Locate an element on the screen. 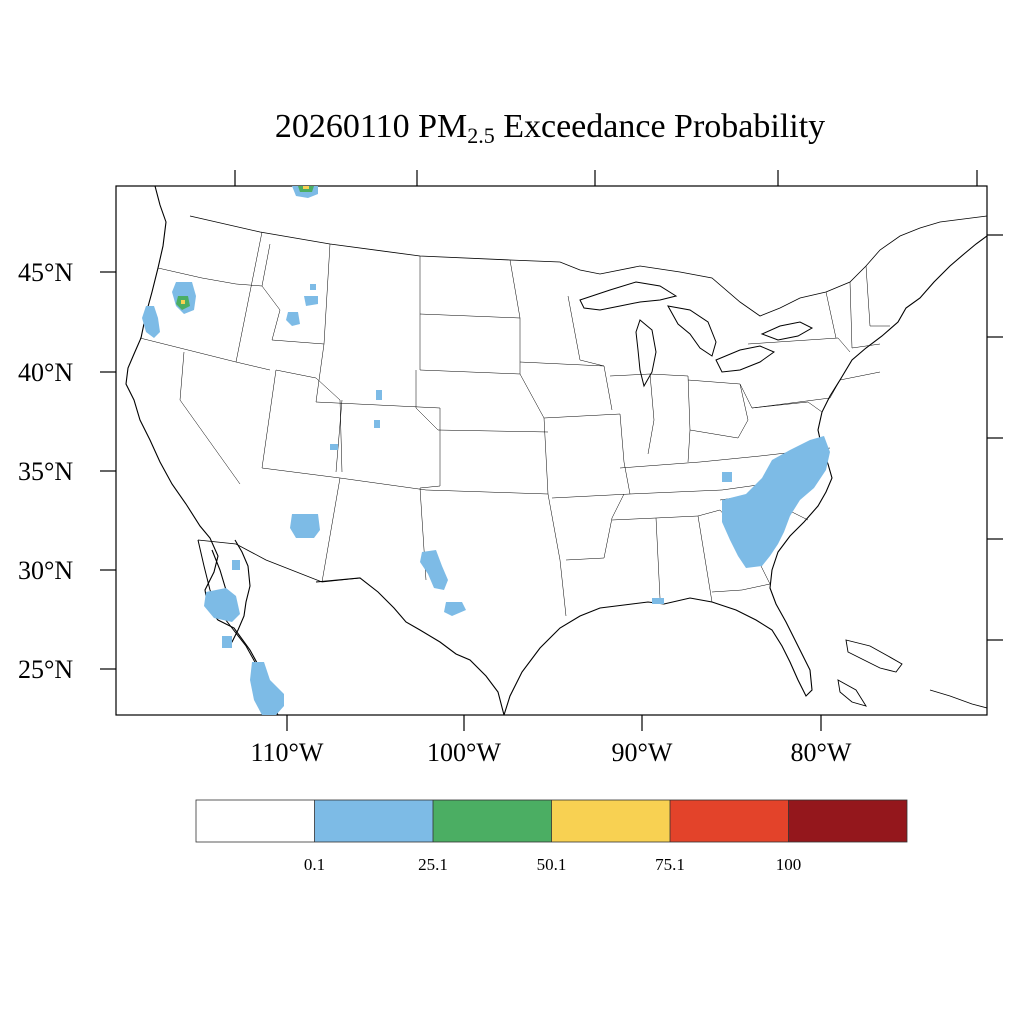 This screenshot has height=1024, width=1024. region-colorado-b is located at coordinates (377, 424).